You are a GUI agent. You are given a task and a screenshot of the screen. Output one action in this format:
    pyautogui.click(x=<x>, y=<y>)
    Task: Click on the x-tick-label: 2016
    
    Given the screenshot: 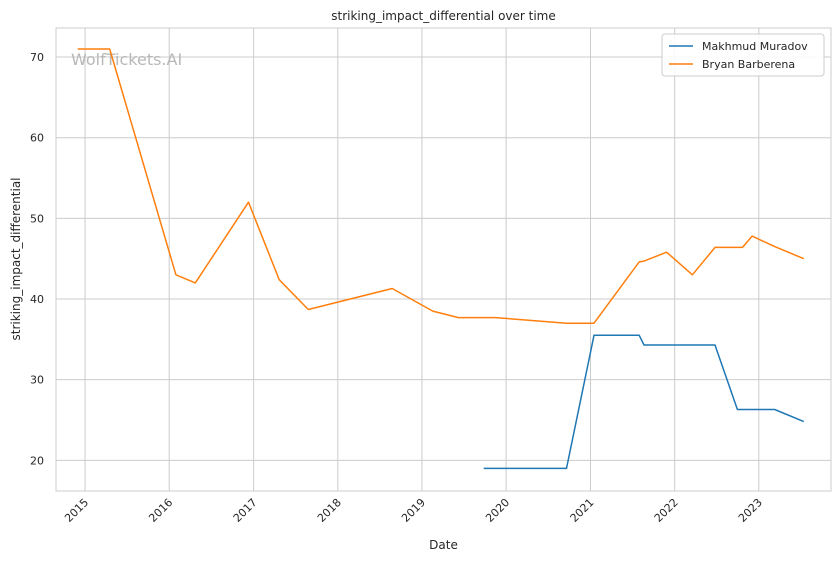 What is the action you would take?
    pyautogui.click(x=160, y=510)
    